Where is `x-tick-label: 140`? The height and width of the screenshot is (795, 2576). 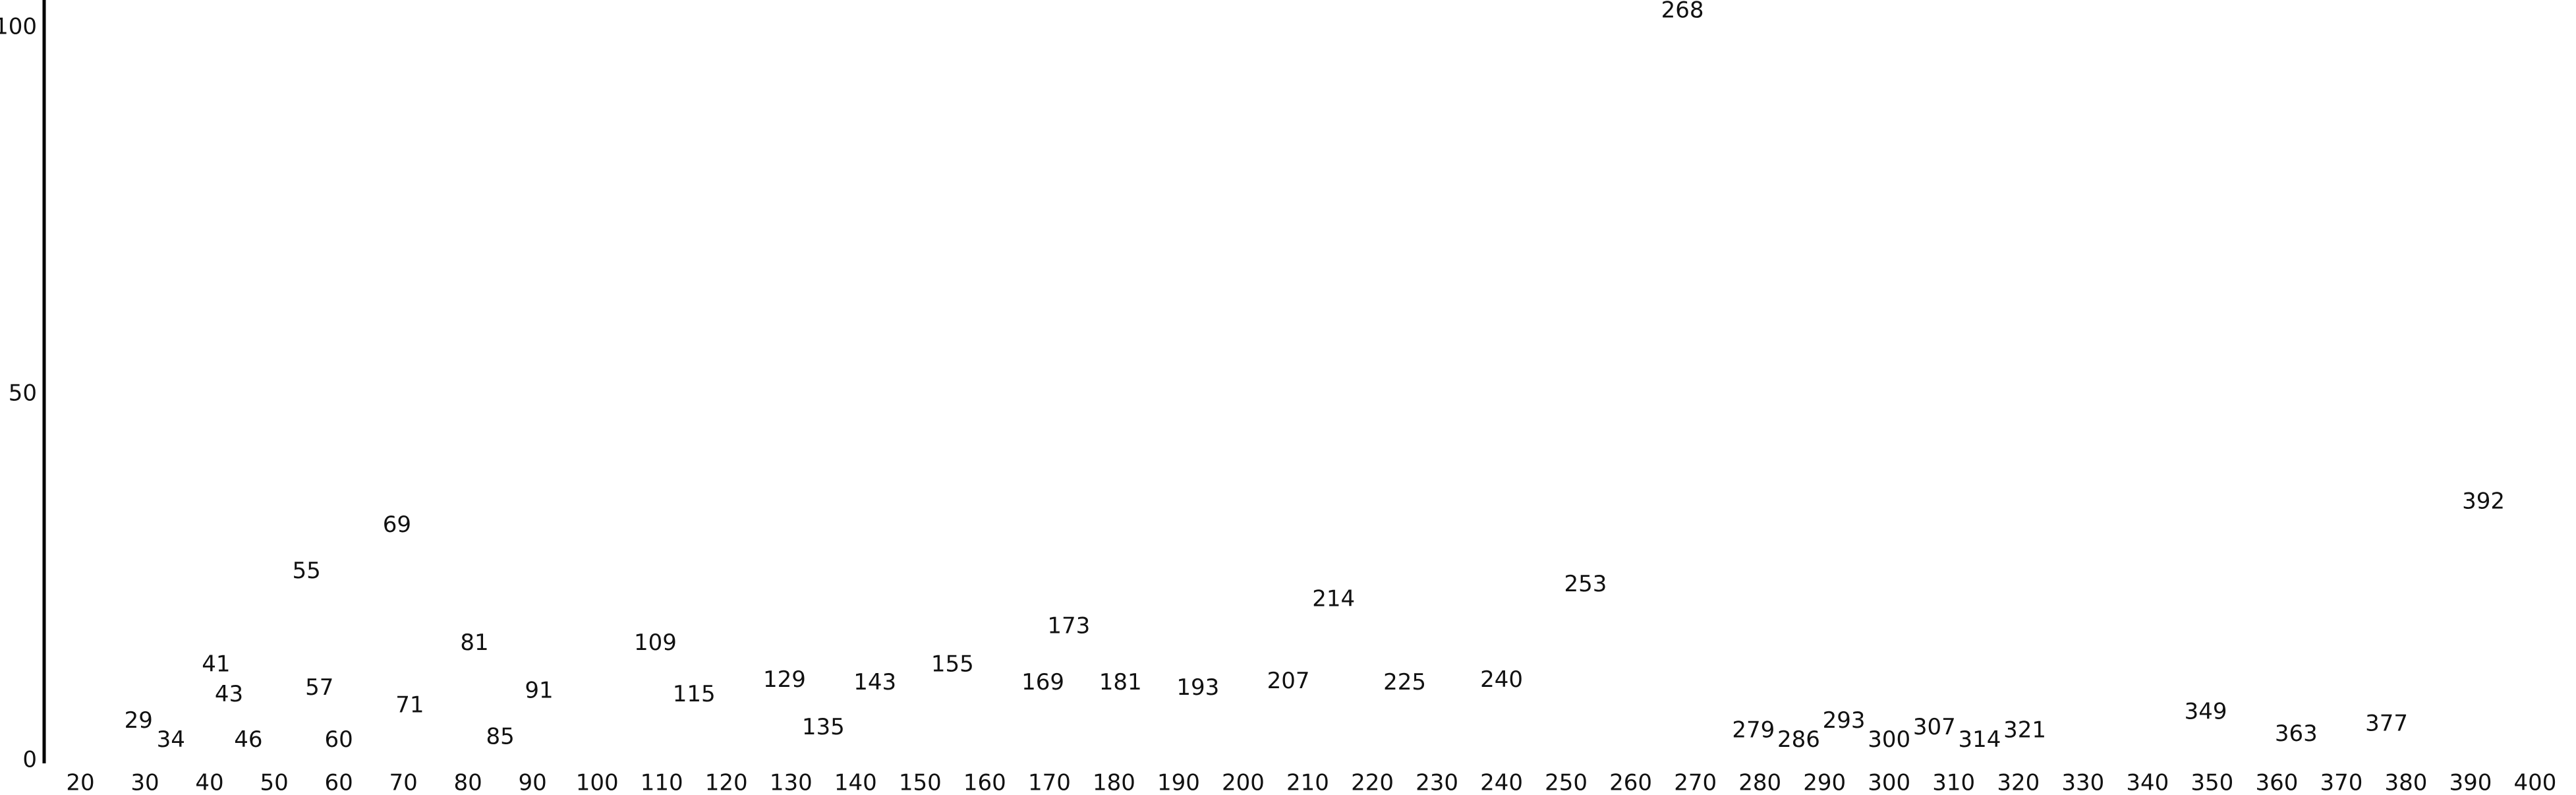
x-tick-label: 140 is located at coordinates (856, 783).